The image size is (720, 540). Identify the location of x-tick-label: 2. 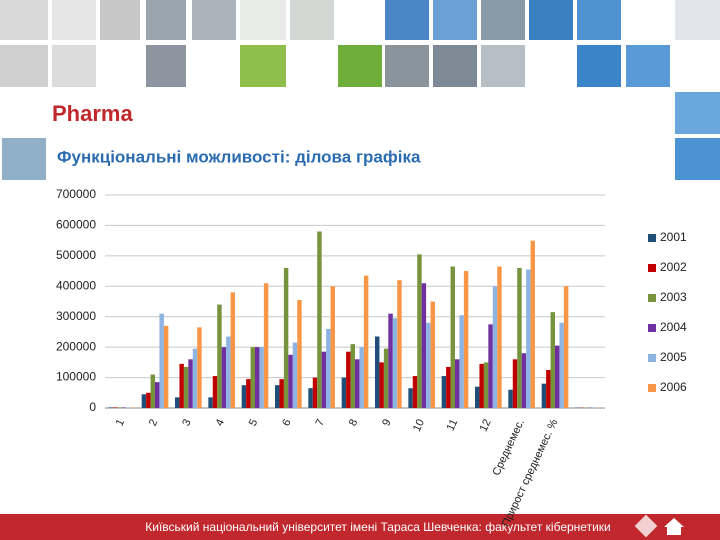
(153, 422).